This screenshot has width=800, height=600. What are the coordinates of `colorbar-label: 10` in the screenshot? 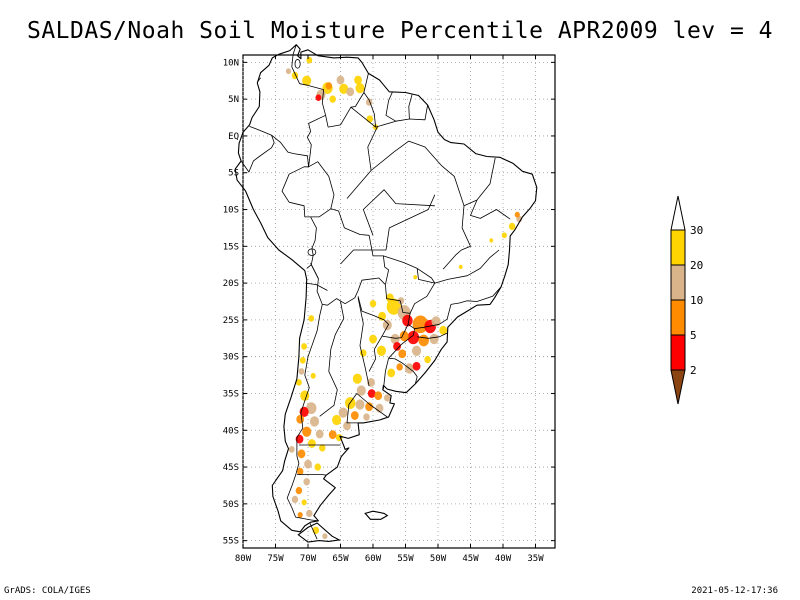 It's located at (696, 300).